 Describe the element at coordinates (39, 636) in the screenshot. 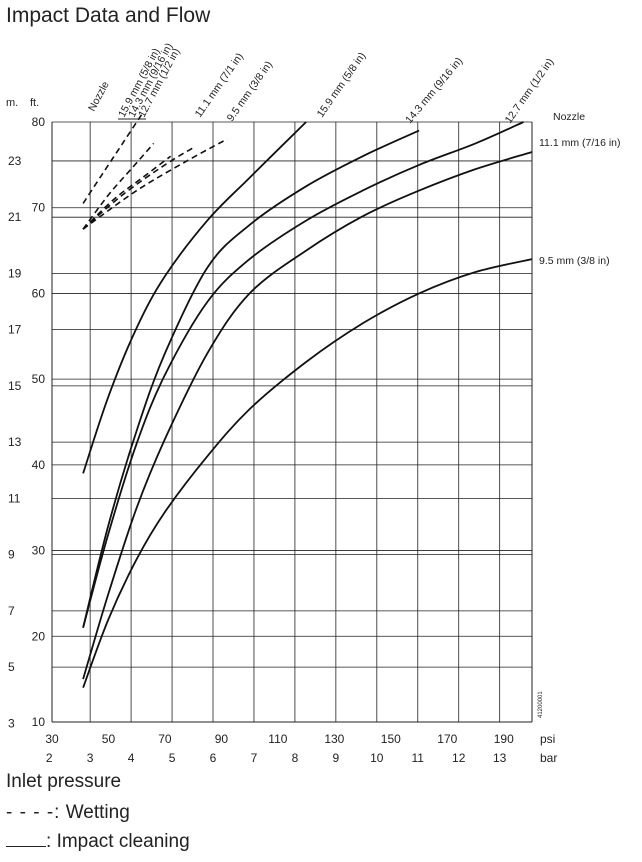

I see `ytick-ft-20: 20` at that location.